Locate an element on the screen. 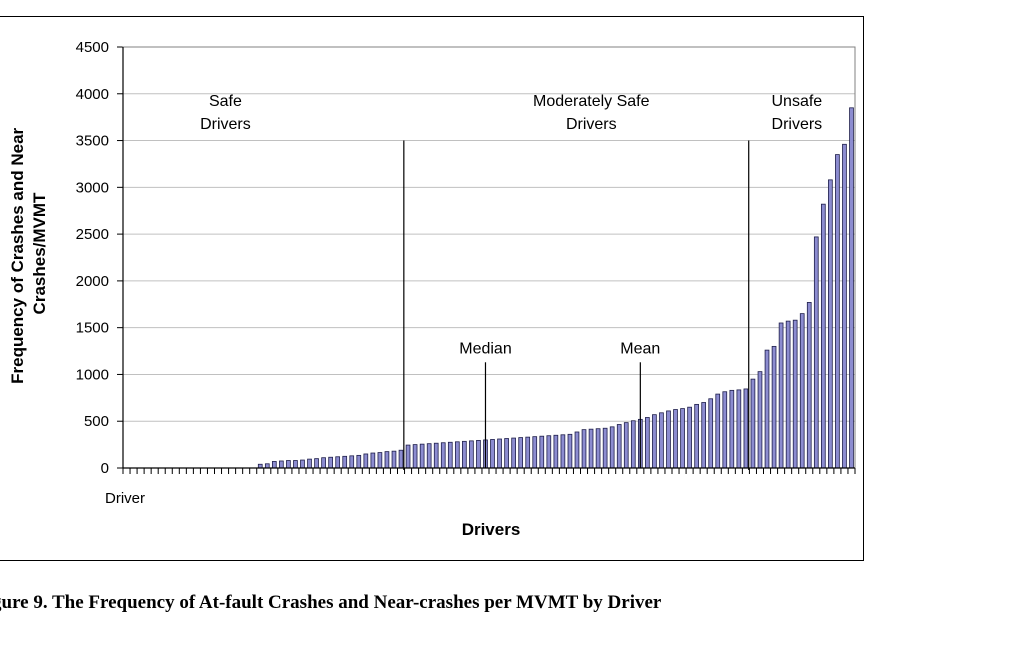 This screenshot has height=645, width=1025. y-tick-label: 3500 is located at coordinates (92, 141).